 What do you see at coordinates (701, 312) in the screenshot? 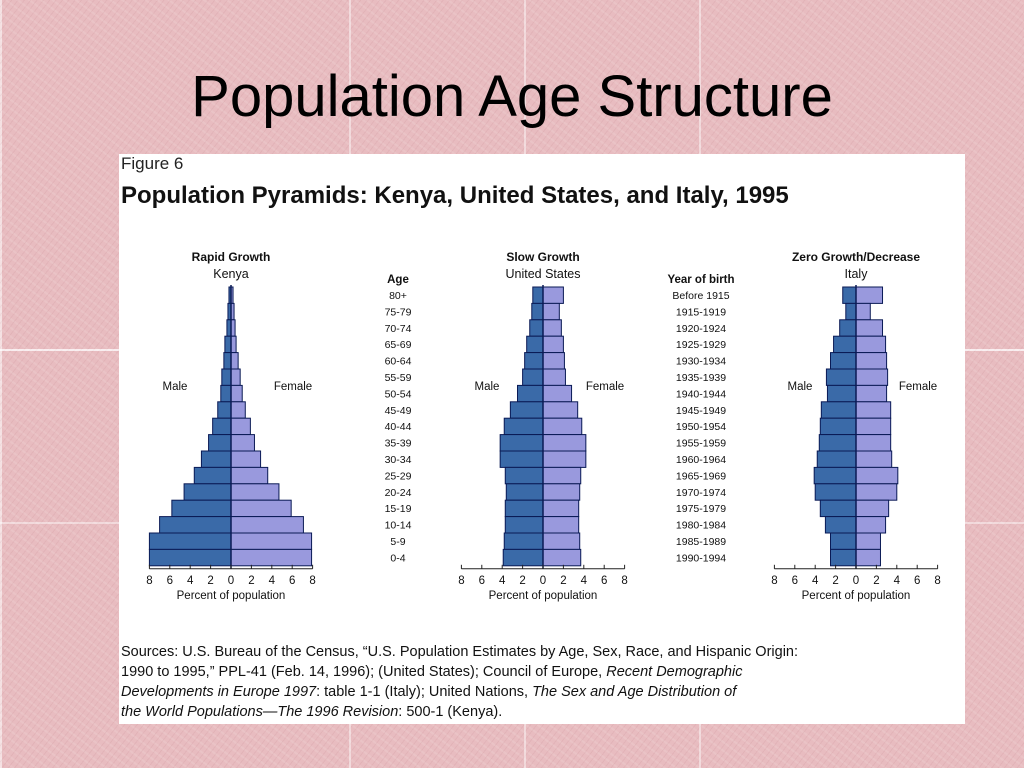
I see `birth-year-label: 1915-1919` at bounding box center [701, 312].